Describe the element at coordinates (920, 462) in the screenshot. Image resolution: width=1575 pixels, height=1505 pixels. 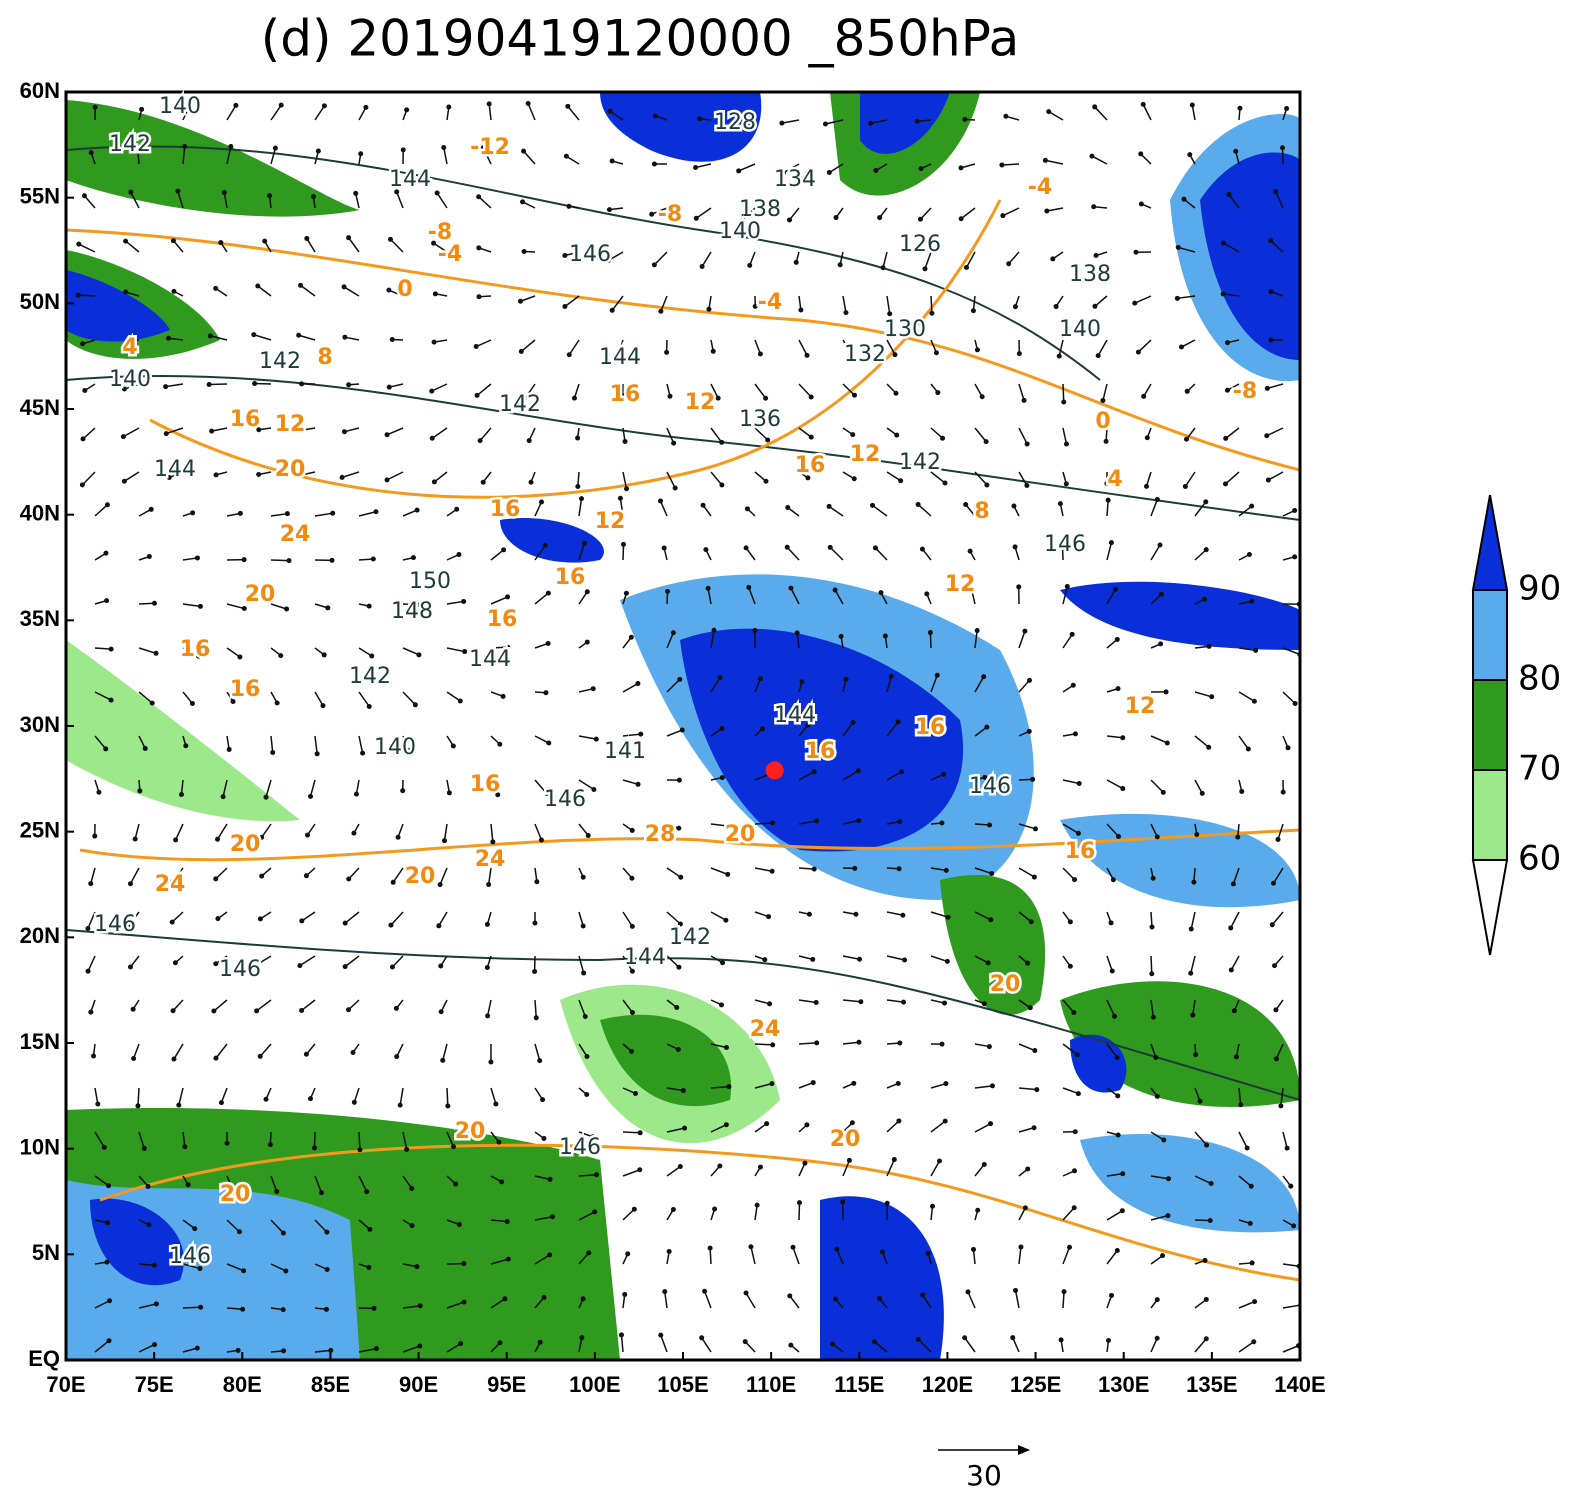
I see `height-label: 142` at that location.